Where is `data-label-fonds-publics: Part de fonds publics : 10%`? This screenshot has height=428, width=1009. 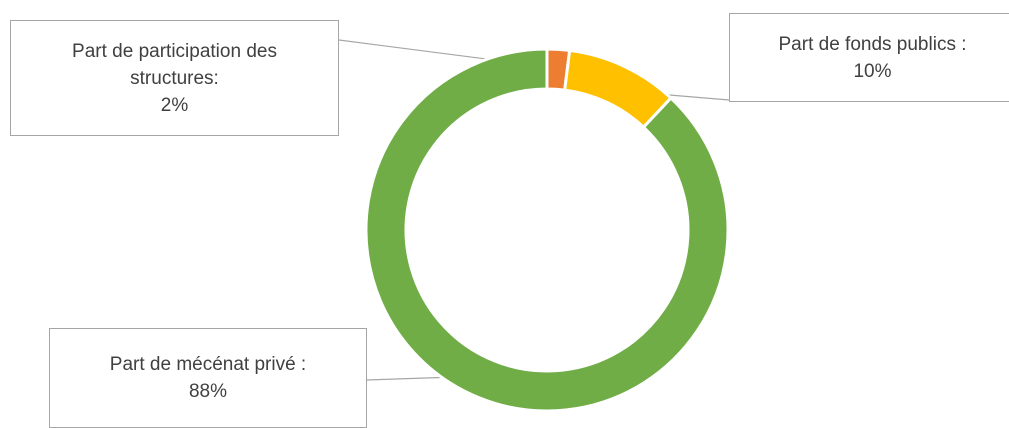
data-label-fonds-publics: Part de fonds publics : 10% is located at coordinates (869, 57).